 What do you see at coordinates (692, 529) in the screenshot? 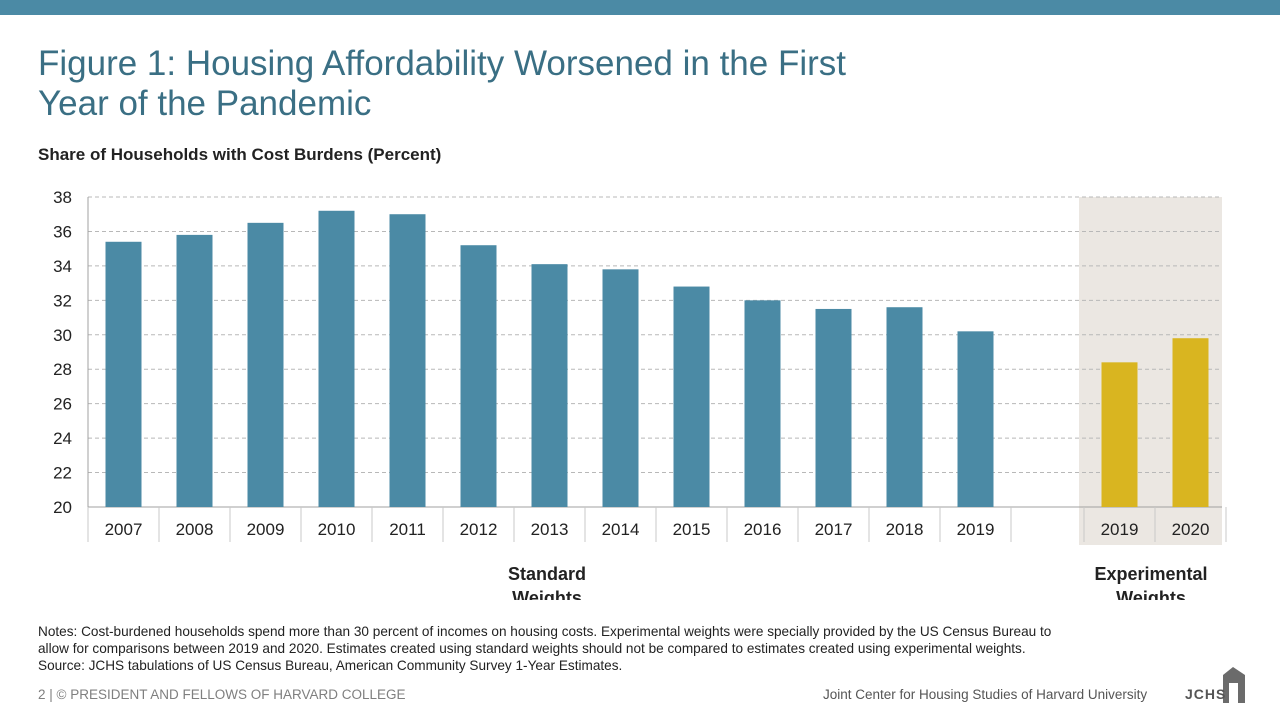
I see `x-tick-label: 2015` at bounding box center [692, 529].